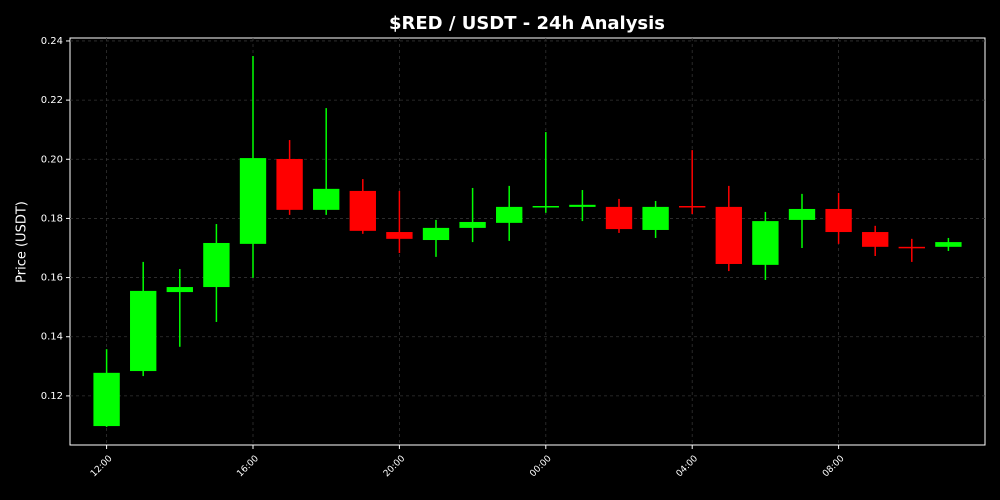 The image size is (1000, 500). Describe the element at coordinates (22, 242) in the screenshot. I see `y-axis-label: Price (USDT)` at that location.